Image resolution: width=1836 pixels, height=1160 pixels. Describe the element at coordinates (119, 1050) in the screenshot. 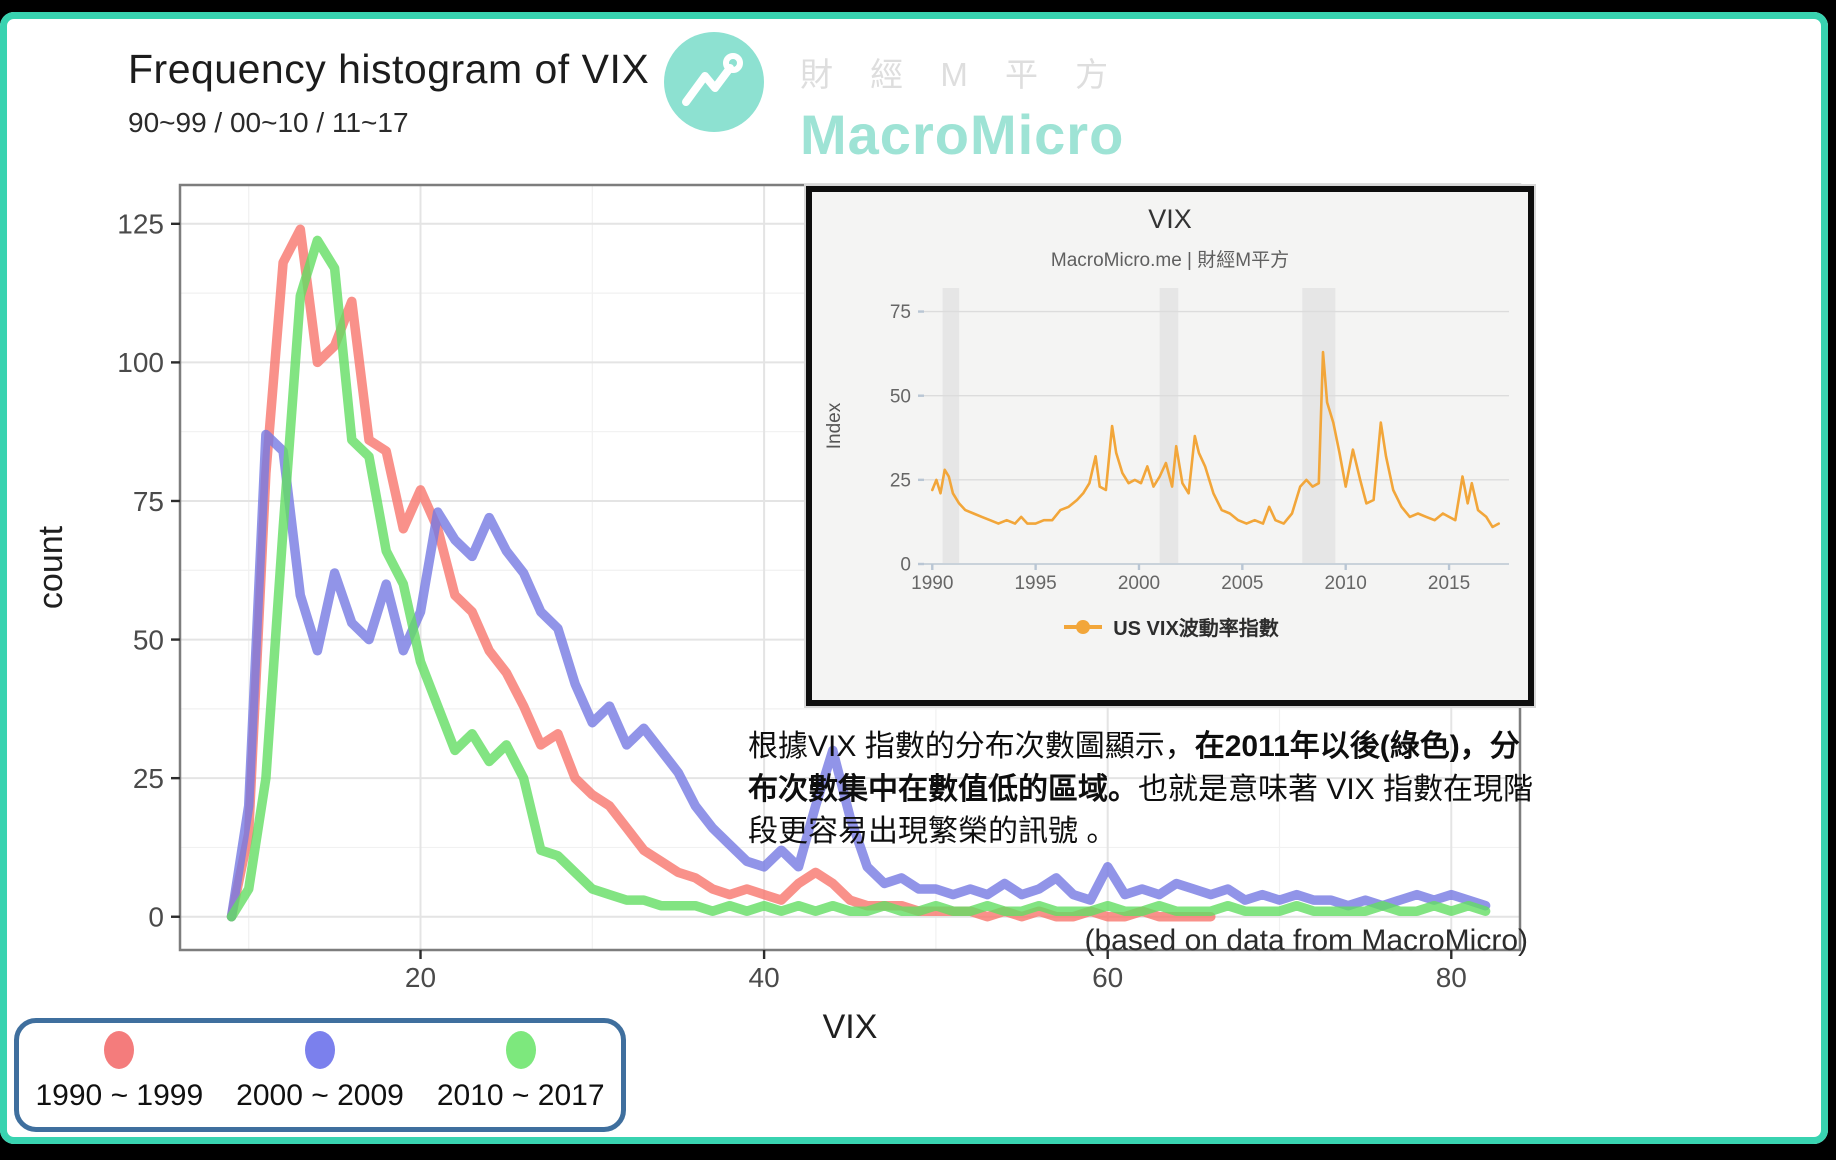

I see `legend-dot-red` at that location.